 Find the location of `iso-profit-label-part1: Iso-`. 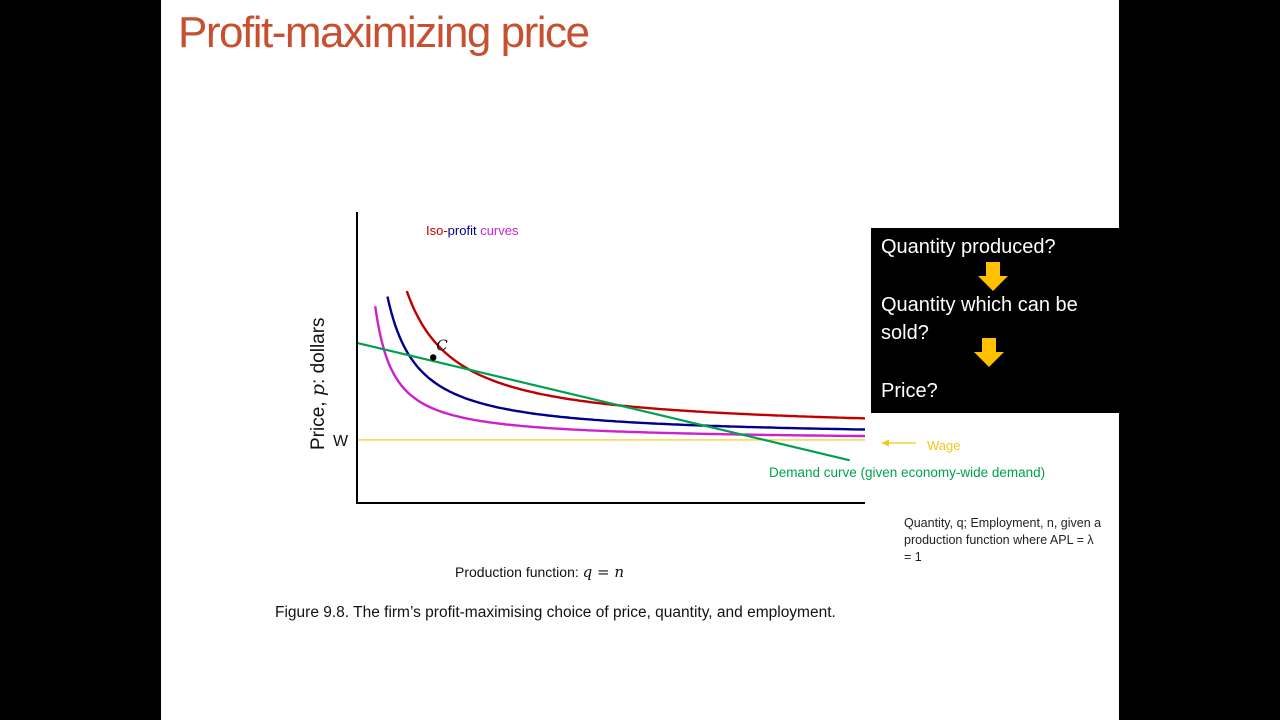

iso-profit-label-part1: Iso- is located at coordinates (437, 230).